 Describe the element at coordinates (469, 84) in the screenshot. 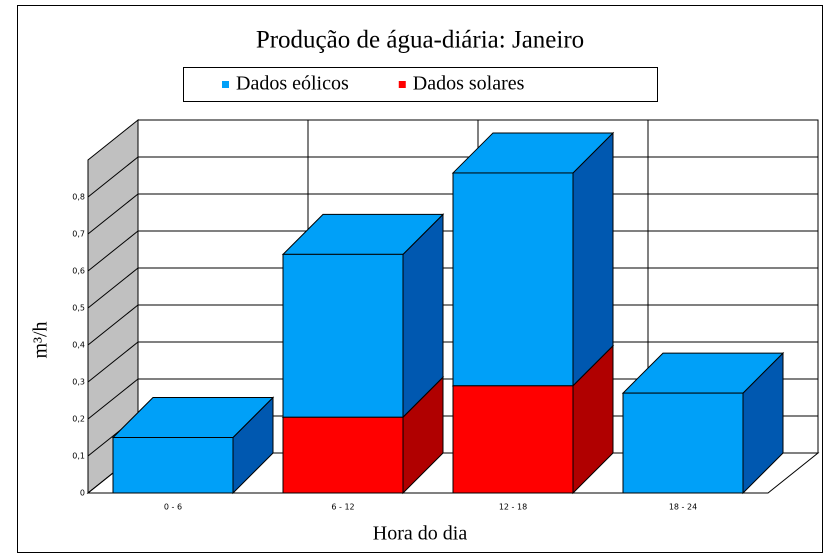

I see `legend-label: Dados solares` at that location.